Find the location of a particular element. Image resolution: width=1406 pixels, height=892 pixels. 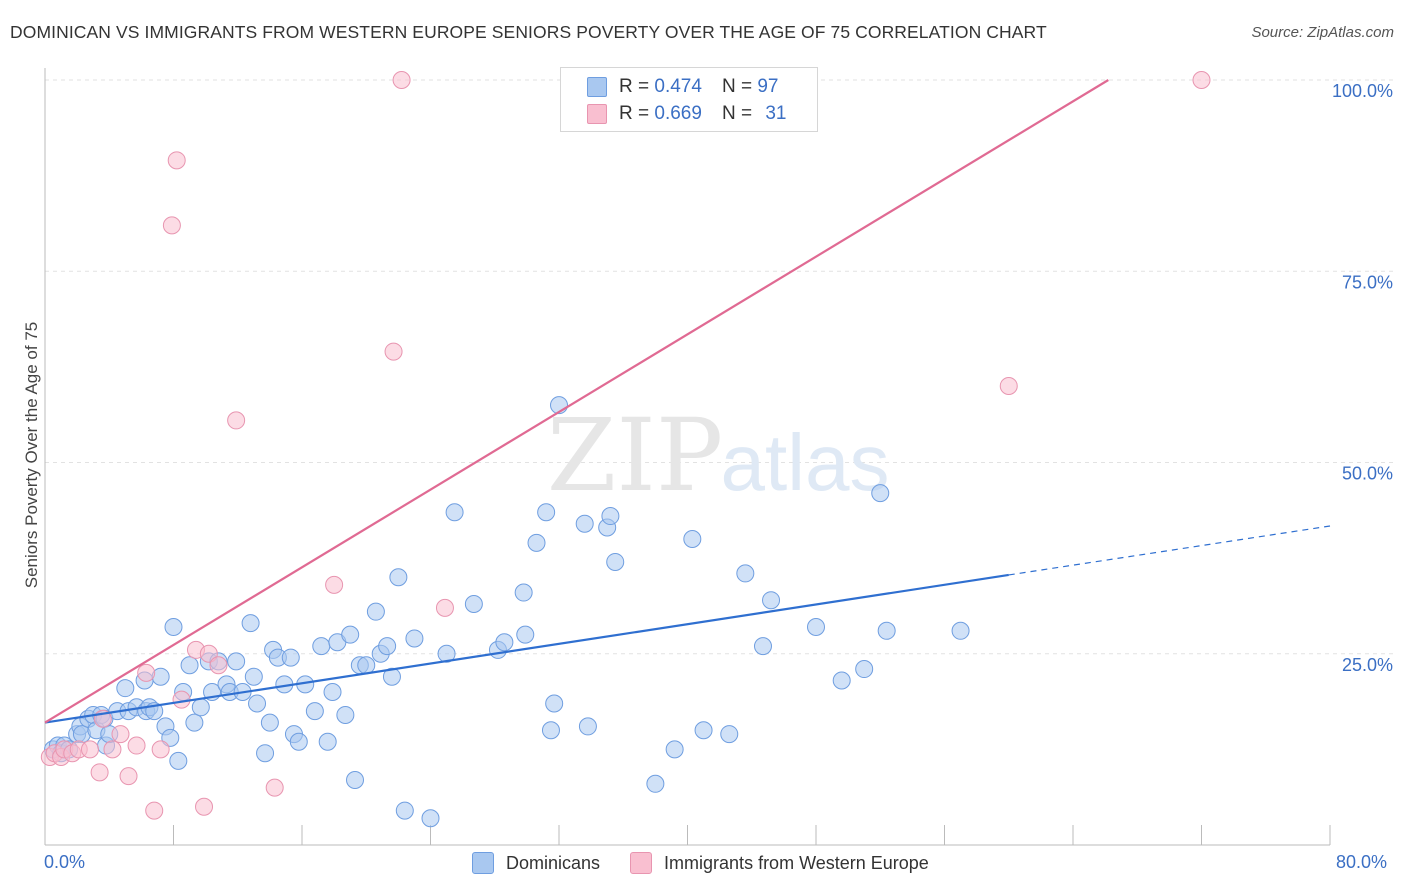

watermark-atlas: atlas is located at coordinates (805, 462).